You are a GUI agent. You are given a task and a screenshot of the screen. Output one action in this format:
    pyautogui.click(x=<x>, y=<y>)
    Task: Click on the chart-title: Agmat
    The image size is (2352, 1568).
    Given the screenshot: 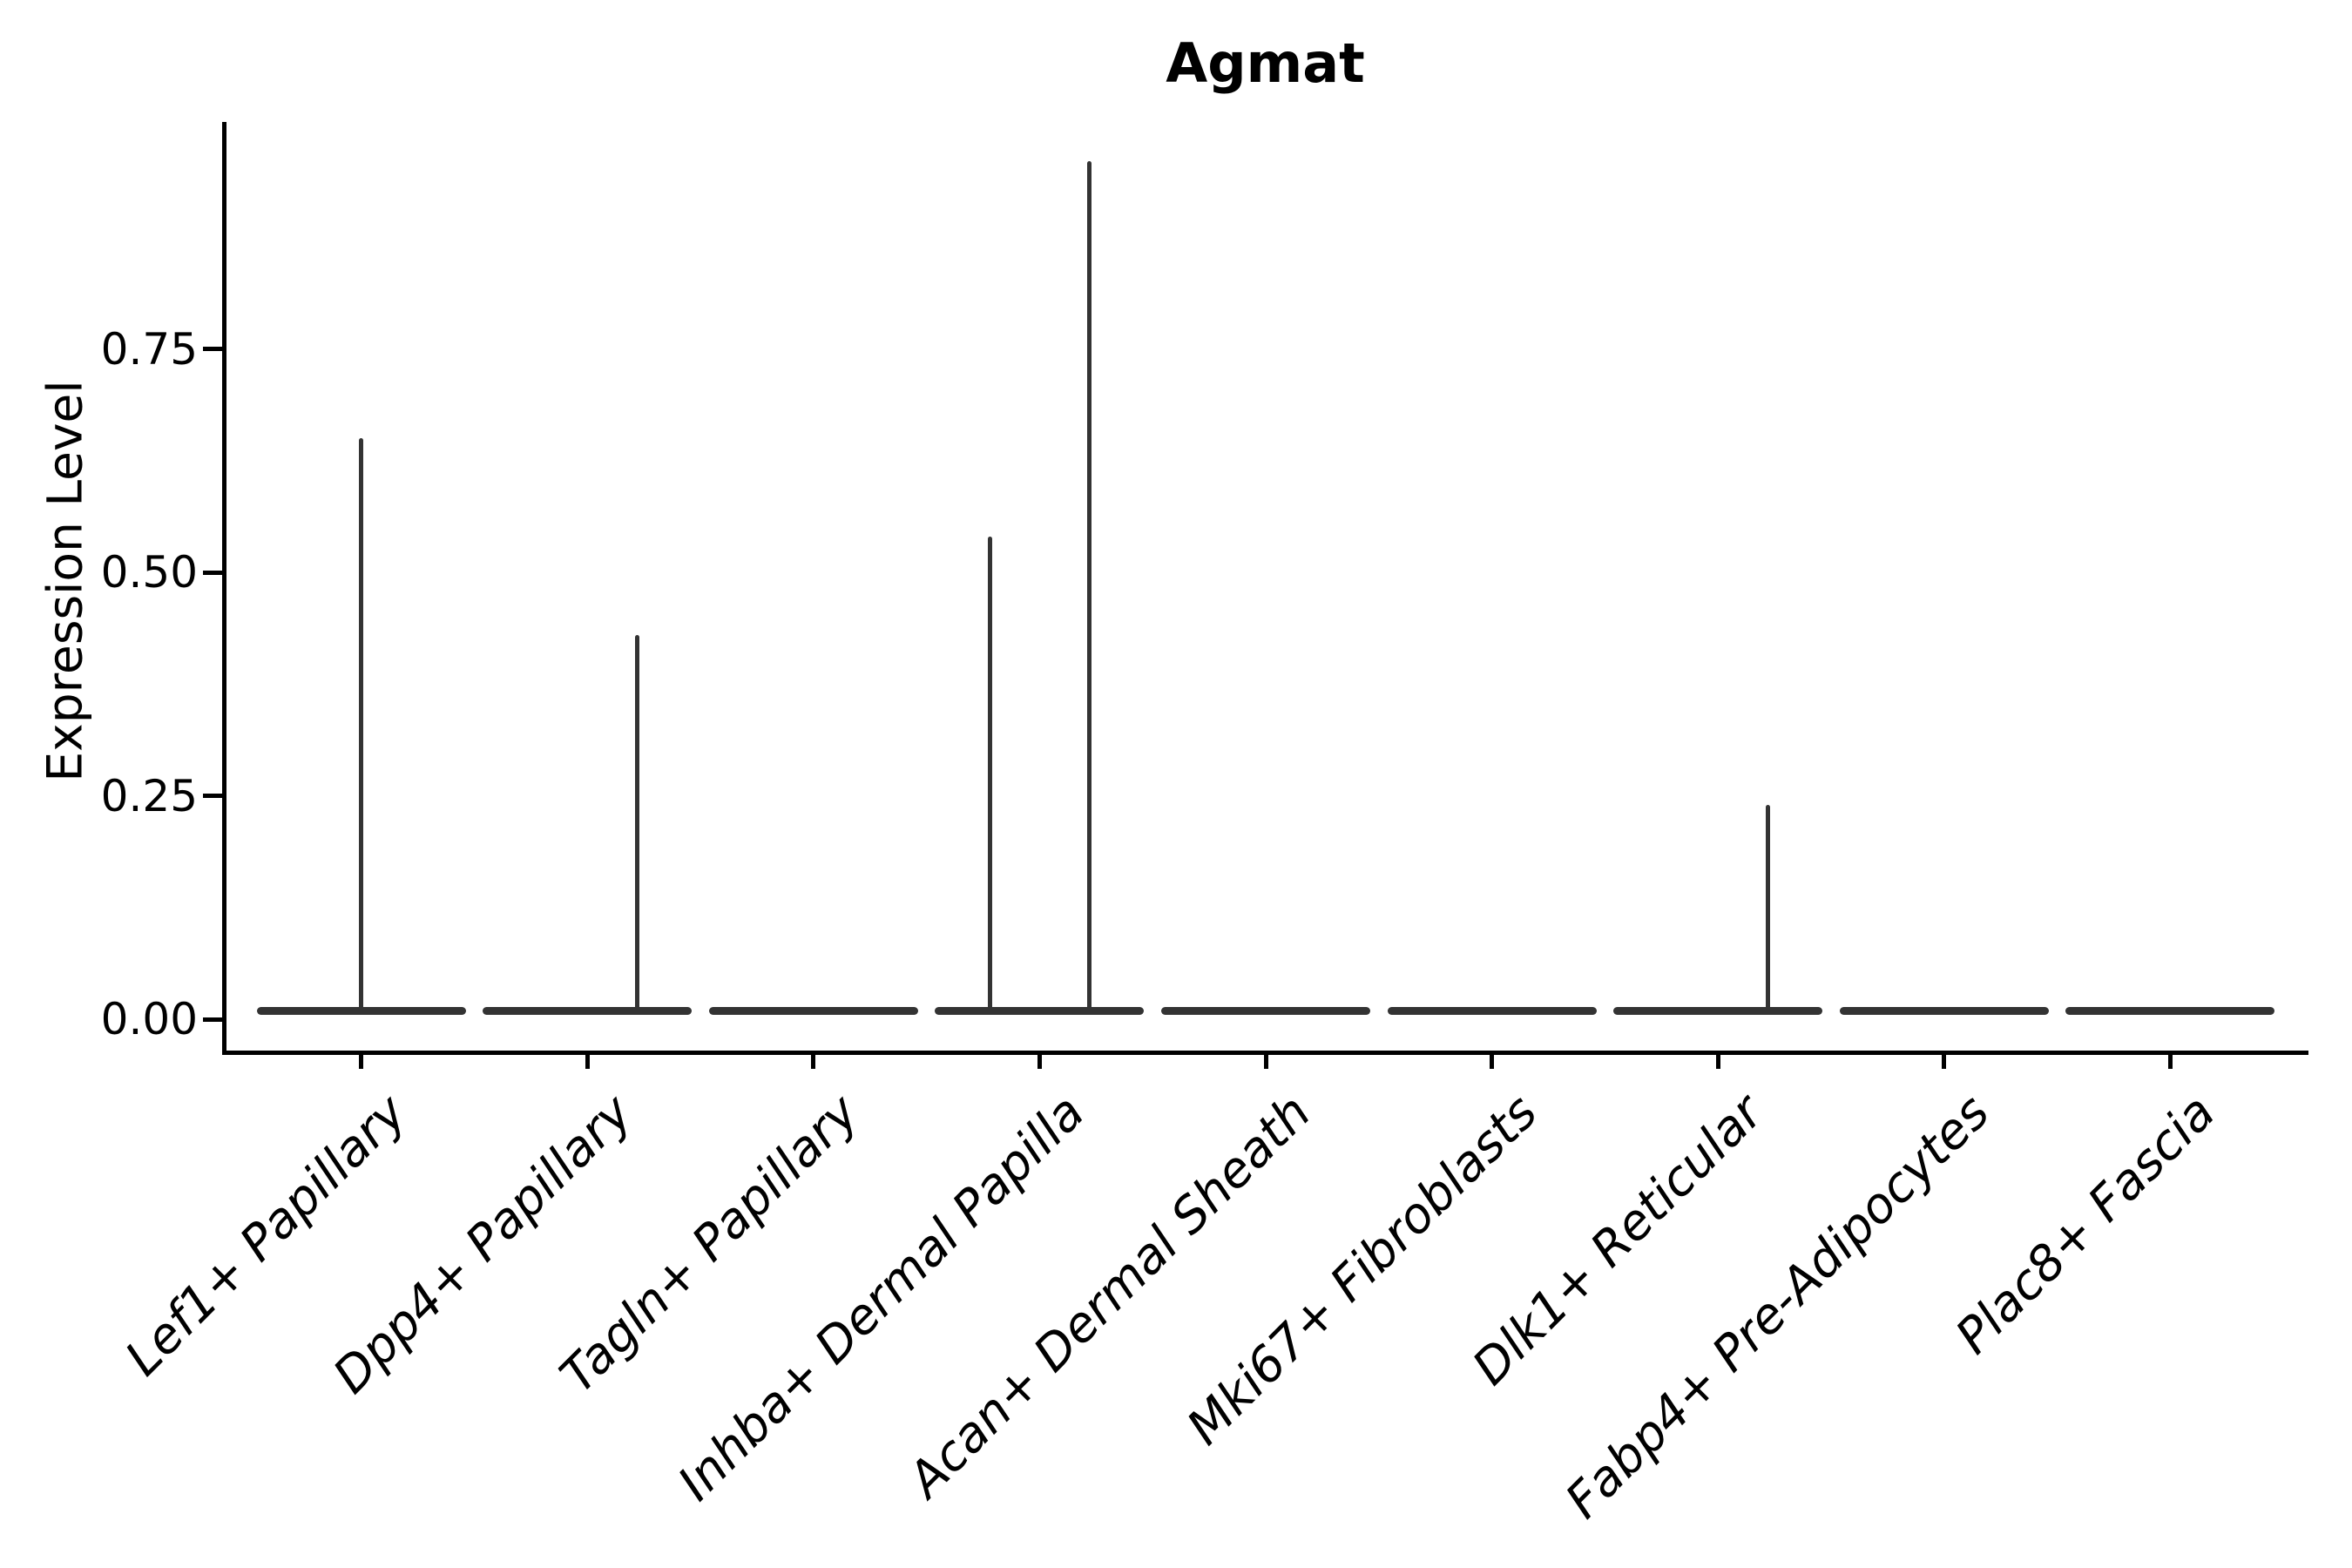 What is the action you would take?
    pyautogui.click(x=1265, y=63)
    